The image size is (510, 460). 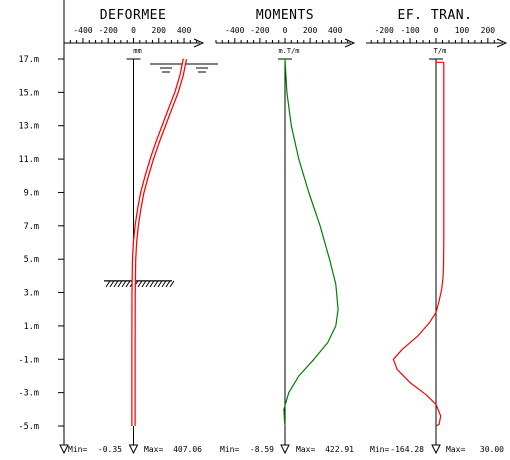 I want to click on y-tick-label: 5.m, so click(x=31, y=260).